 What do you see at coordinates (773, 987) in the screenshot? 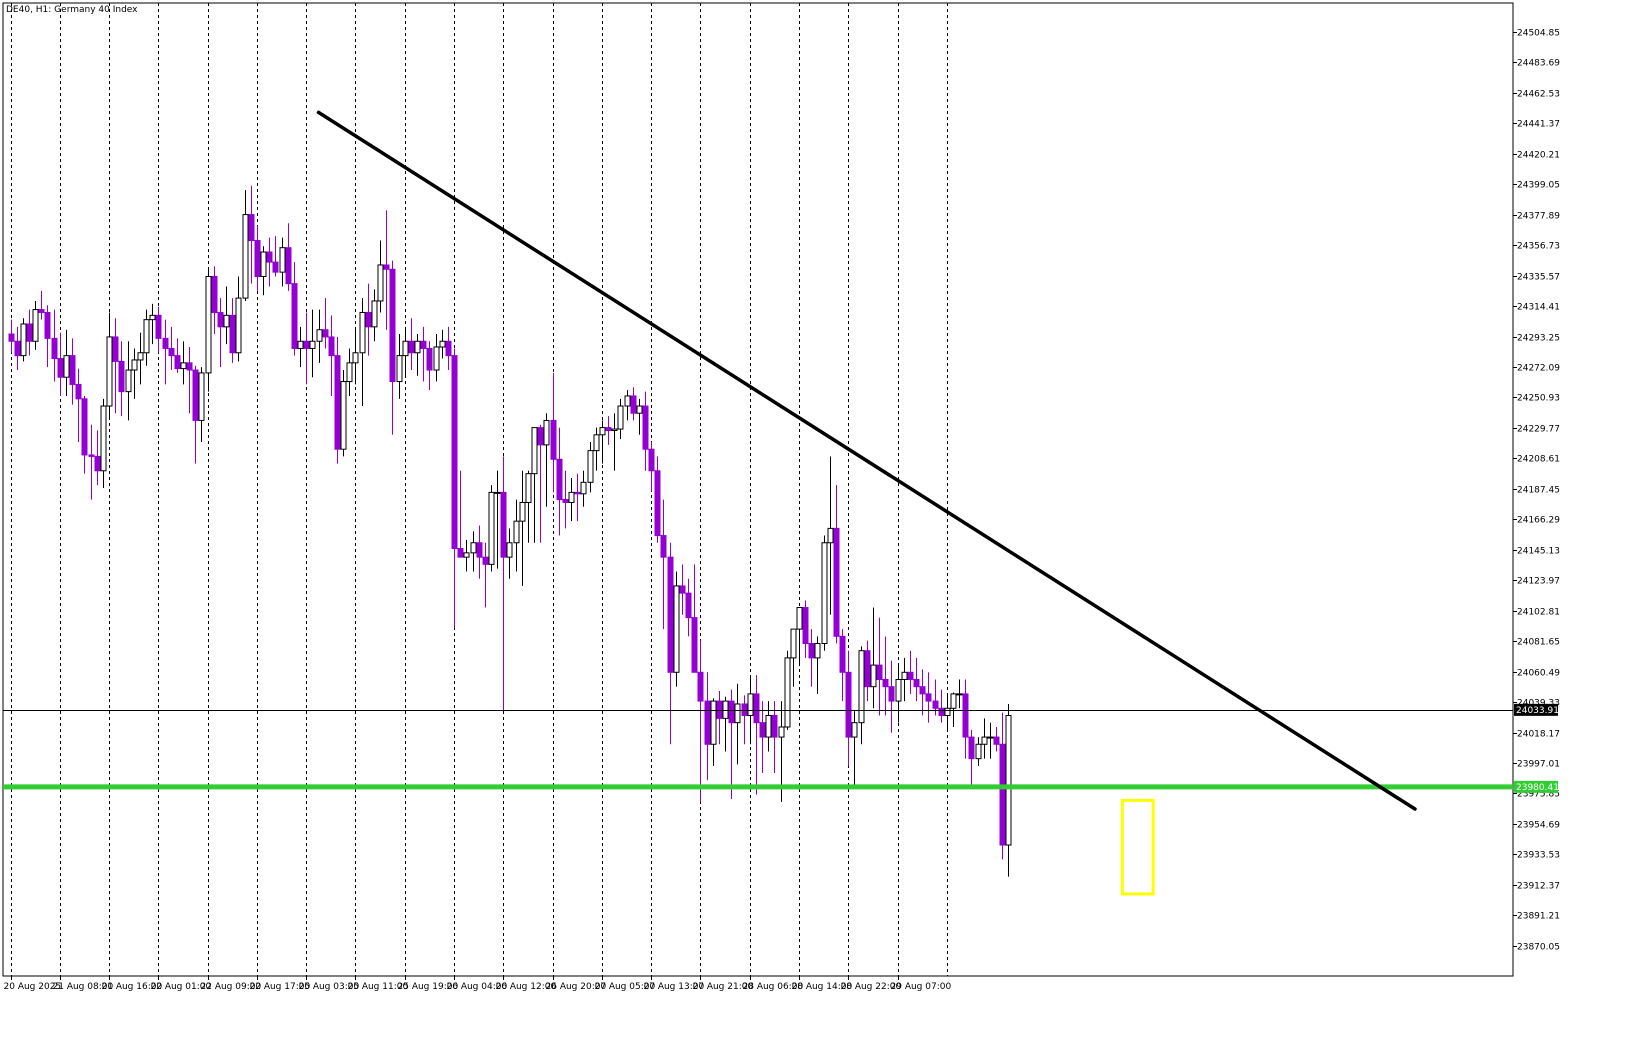
I see `x-tick-label: 28 Aug 06:00` at bounding box center [773, 987].